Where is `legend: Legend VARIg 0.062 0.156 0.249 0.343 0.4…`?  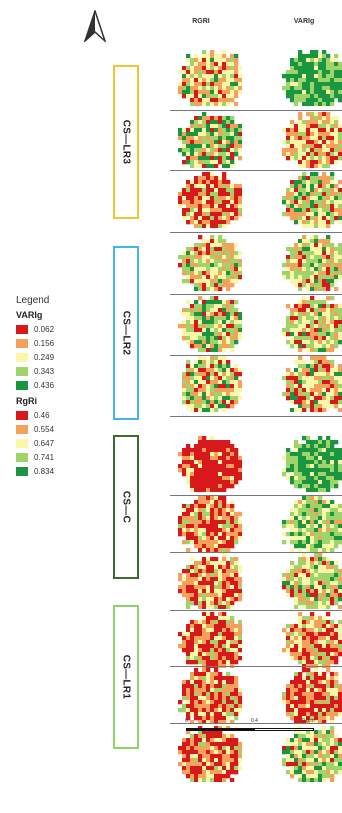
legend: Legend VARIg 0.062 0.156 0.249 0.343 0.4… is located at coordinates (56, 386).